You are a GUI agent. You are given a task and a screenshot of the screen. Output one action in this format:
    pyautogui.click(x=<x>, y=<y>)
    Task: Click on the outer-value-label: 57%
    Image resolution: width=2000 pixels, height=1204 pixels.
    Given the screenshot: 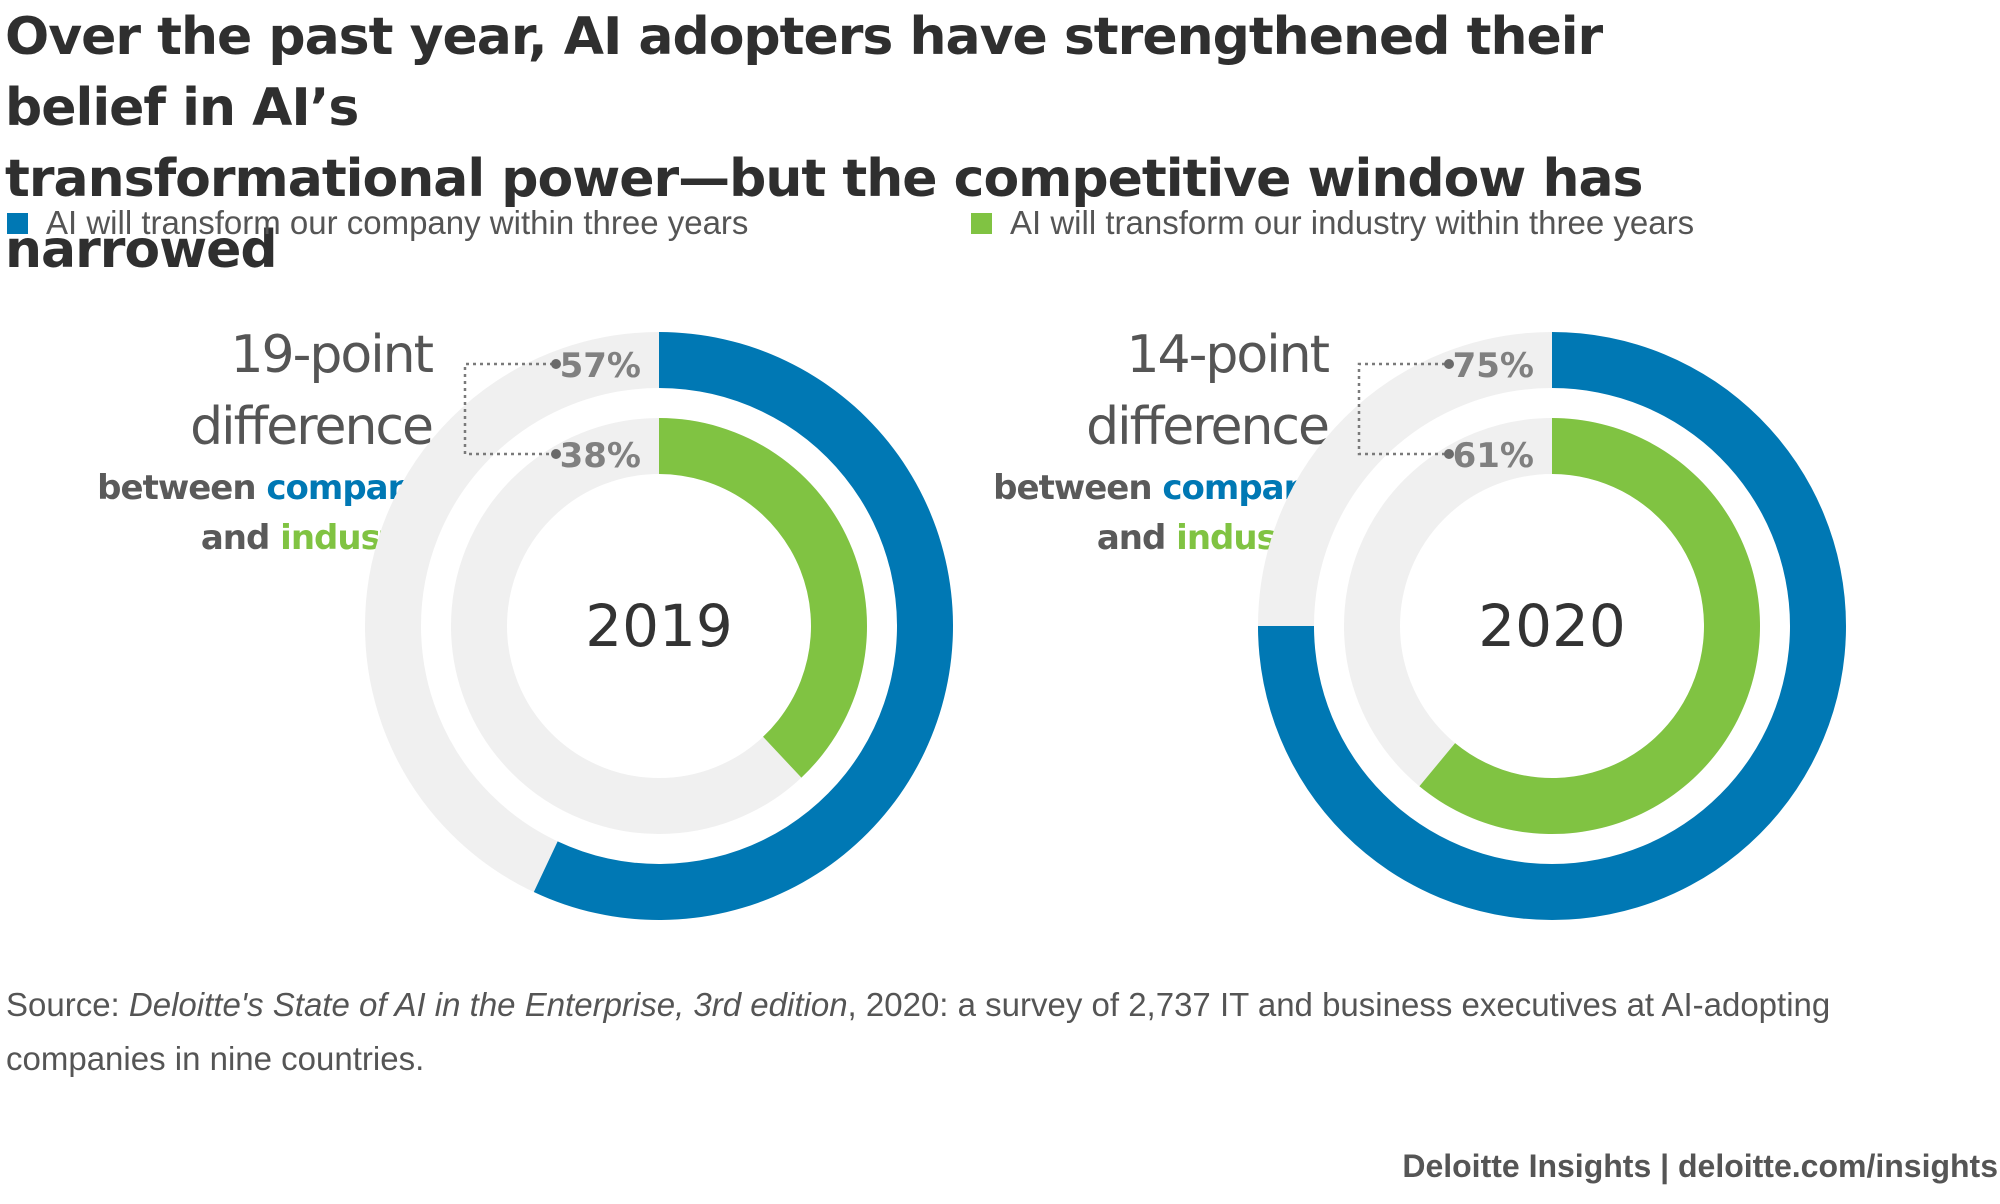 What is the action you would take?
    pyautogui.click(x=600, y=366)
    